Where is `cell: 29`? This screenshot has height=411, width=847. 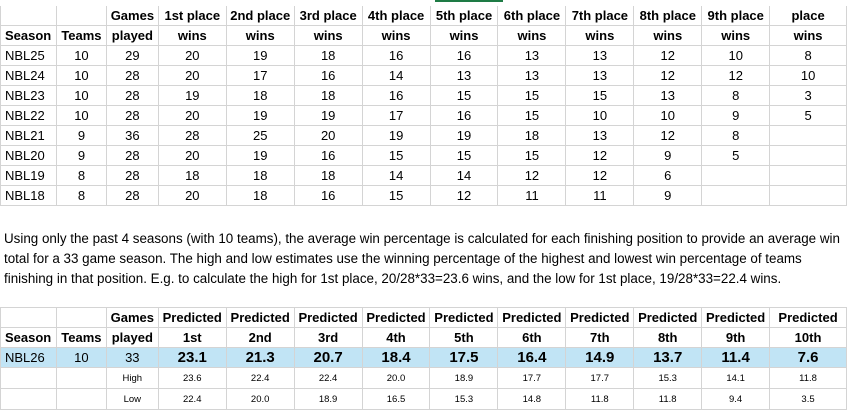 cell: 29 is located at coordinates (132, 55).